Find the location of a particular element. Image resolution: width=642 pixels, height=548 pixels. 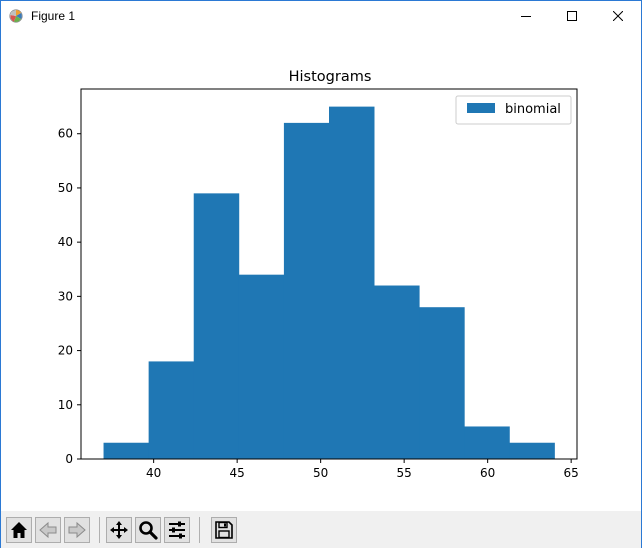

y-tick-label: 40 is located at coordinates (65, 242).